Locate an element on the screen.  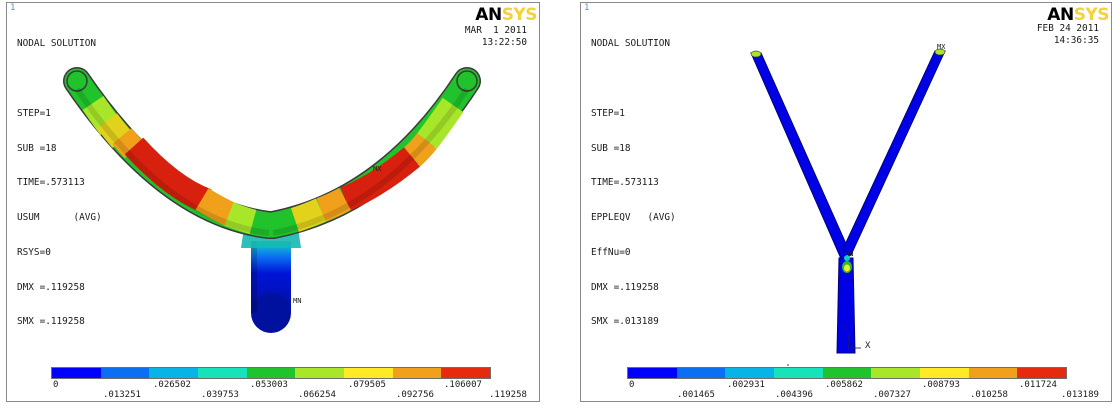
legend-tick: .106007 is located at coordinates (463, 385).